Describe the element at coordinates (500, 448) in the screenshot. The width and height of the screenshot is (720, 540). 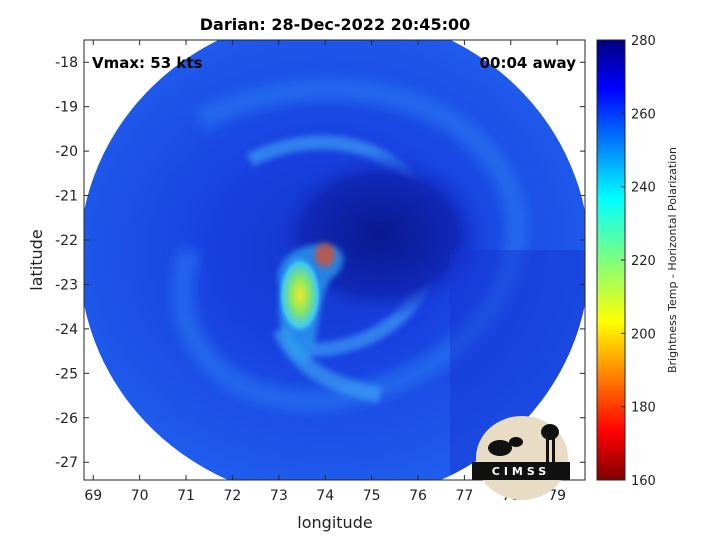
I see `satellite-dish-icon` at that location.